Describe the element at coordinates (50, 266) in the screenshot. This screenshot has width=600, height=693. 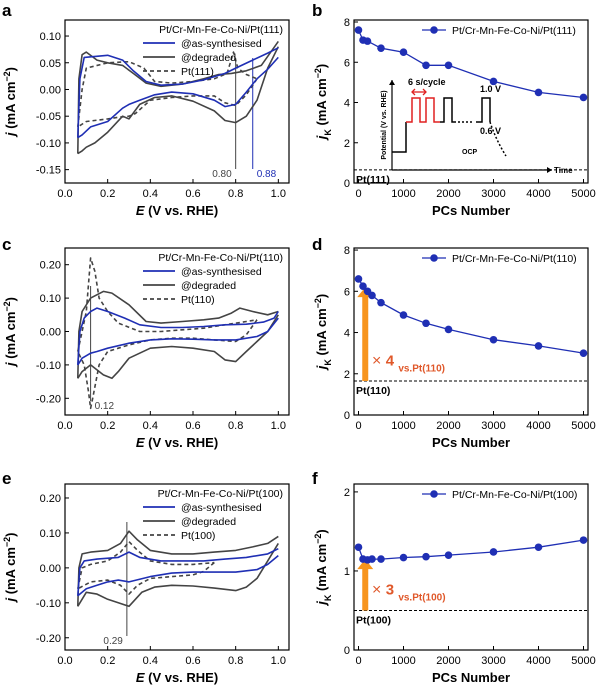
I see `panel-c-y-tick-label: 0.20` at that location.